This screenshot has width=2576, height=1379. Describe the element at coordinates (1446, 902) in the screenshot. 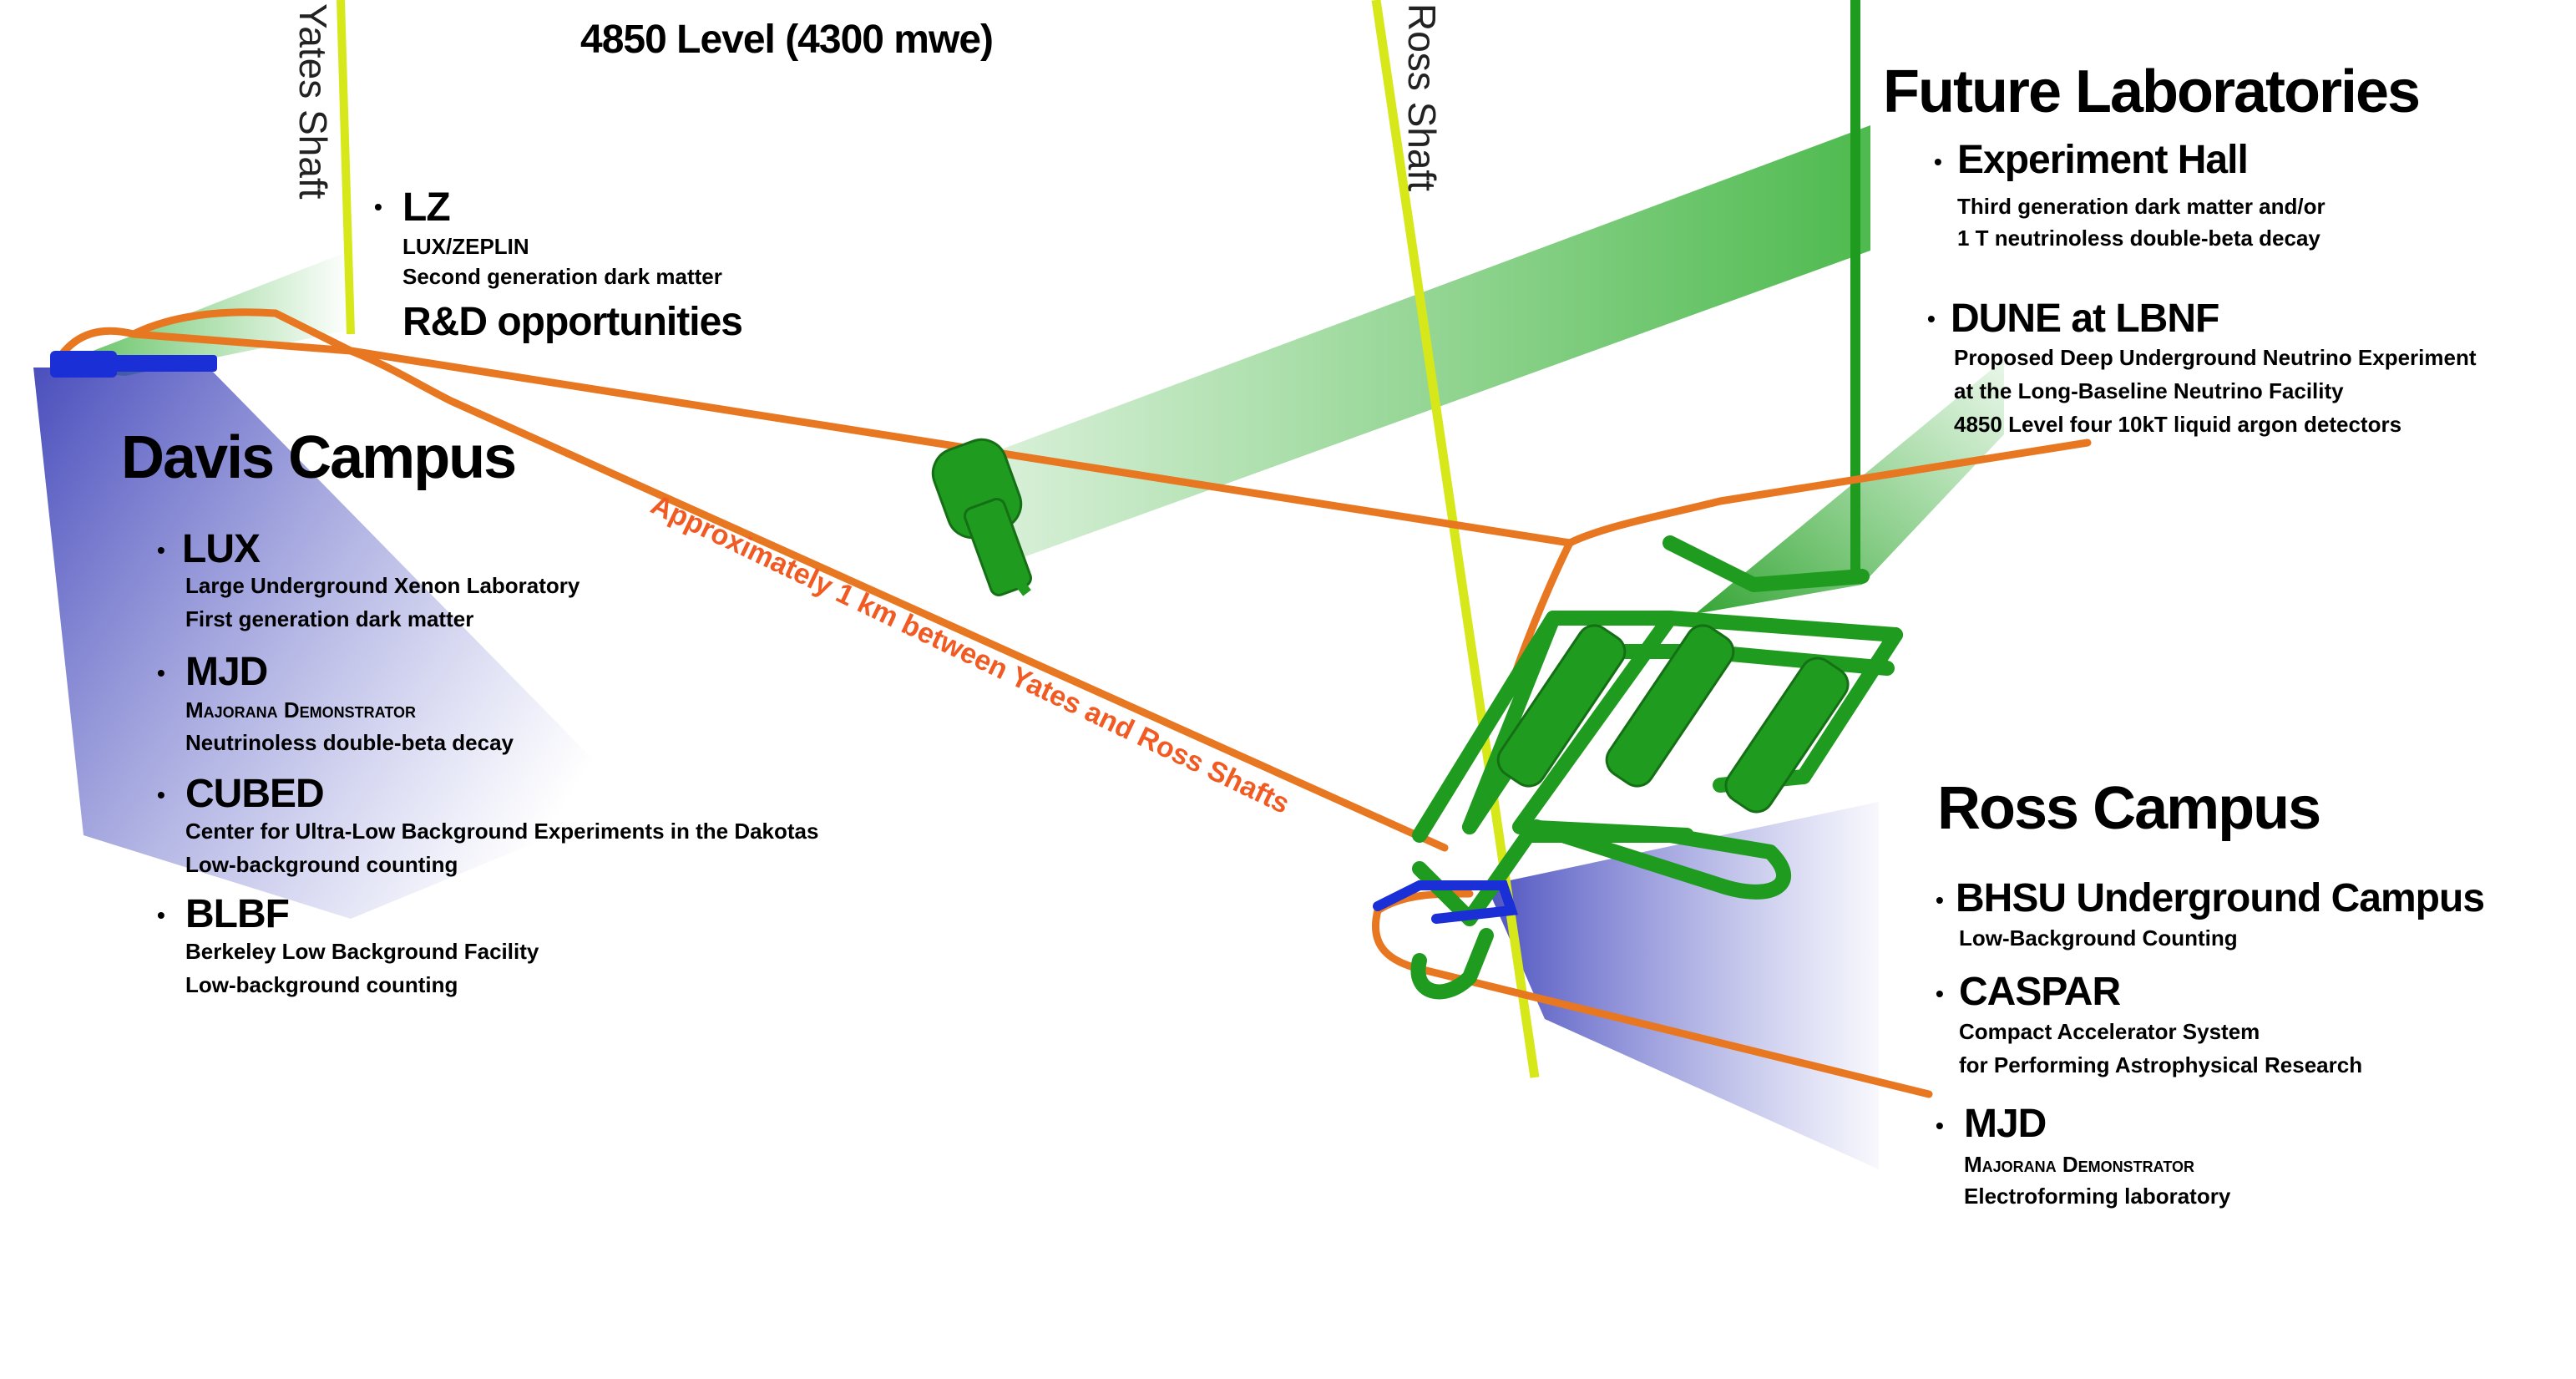

I see `ross-campus-blue` at that location.